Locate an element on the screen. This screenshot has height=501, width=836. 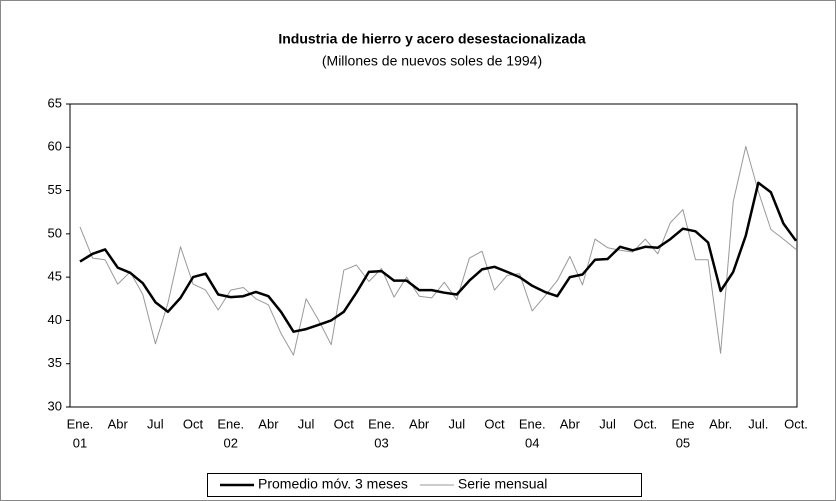
y-tick-label: 50 is located at coordinates (55, 232).